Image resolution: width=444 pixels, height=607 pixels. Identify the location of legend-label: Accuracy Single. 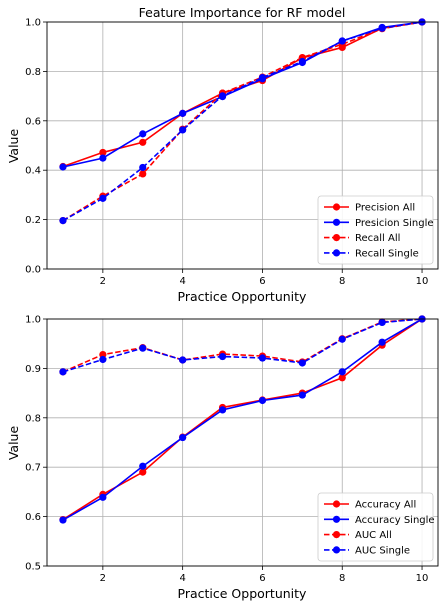
(395, 520).